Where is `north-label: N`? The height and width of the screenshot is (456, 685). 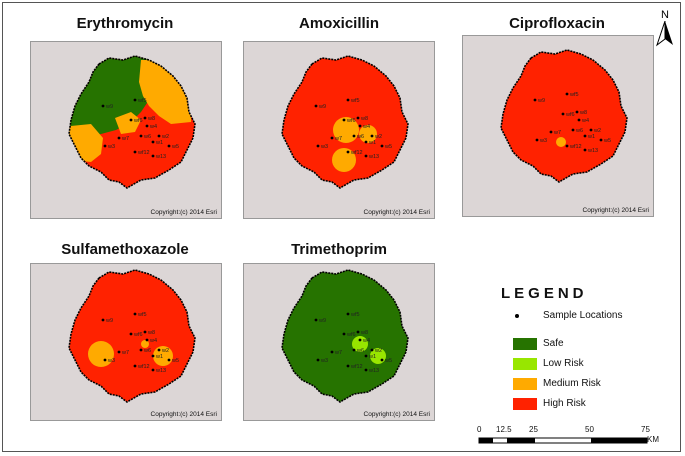 north-label: N is located at coordinates (665, 15).